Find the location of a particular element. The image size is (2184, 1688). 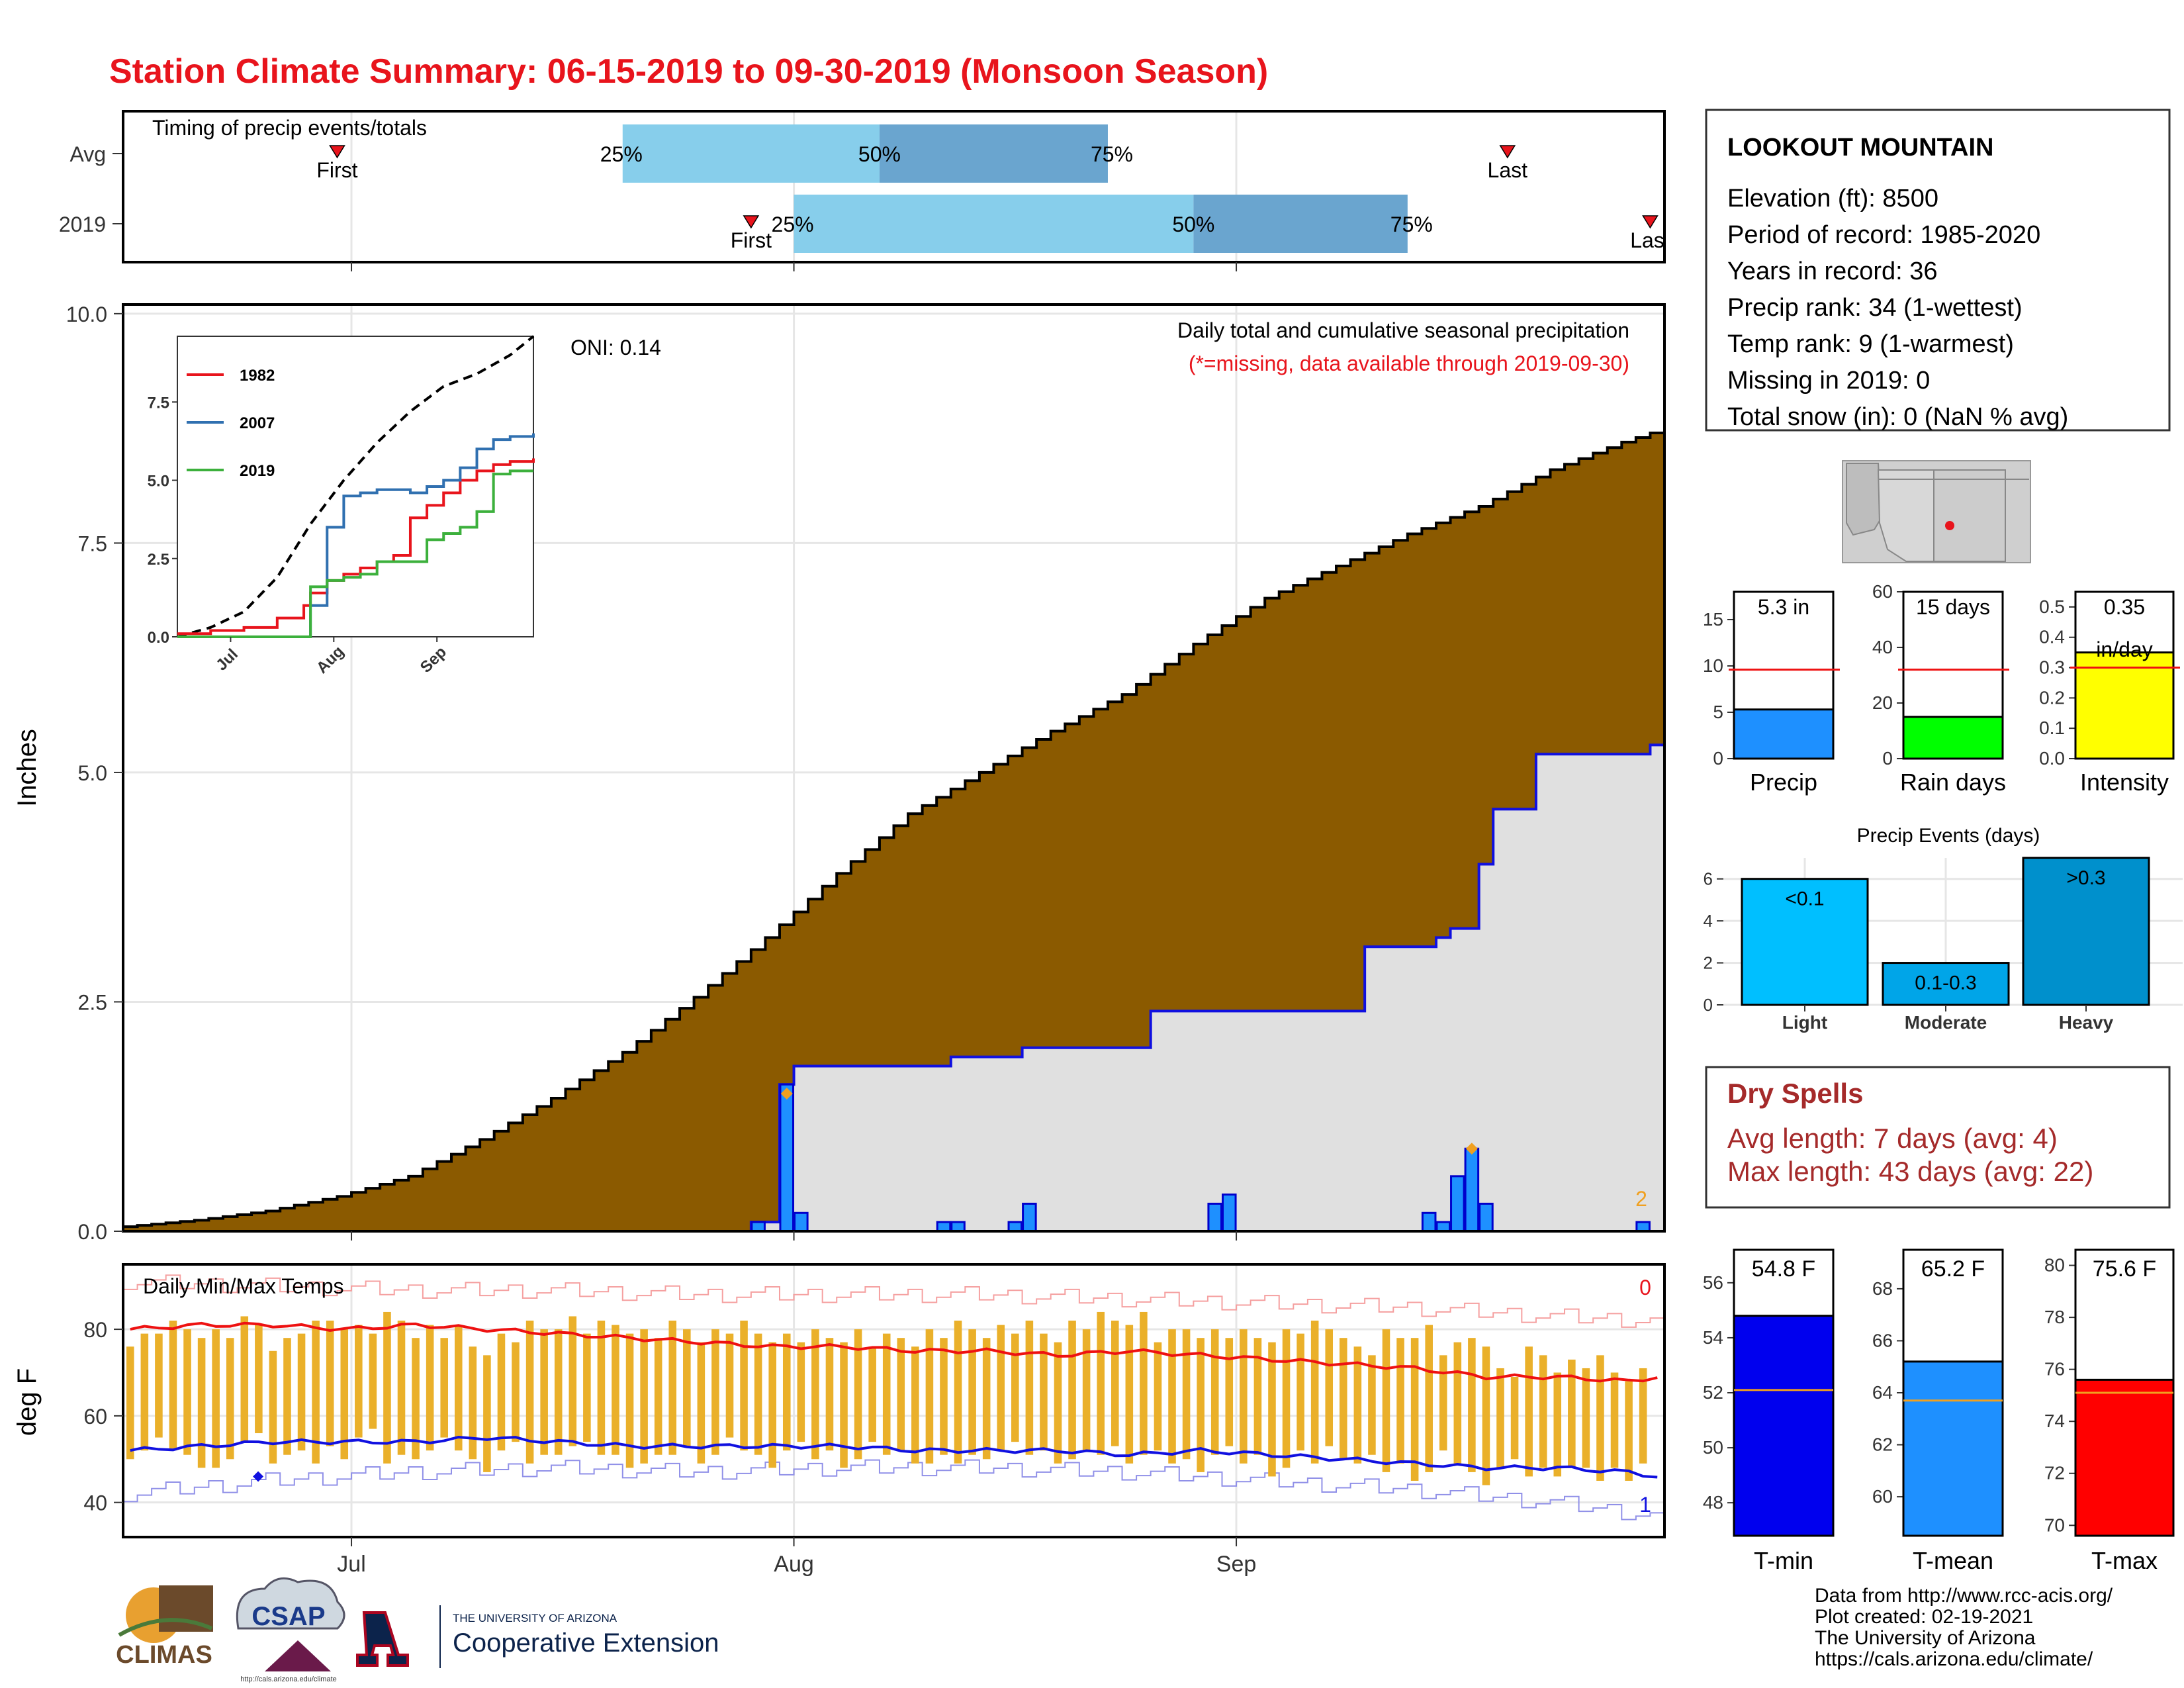

footer-credit-line: Data from http://www.rcc-acis.org/ is located at coordinates (1964, 1596).